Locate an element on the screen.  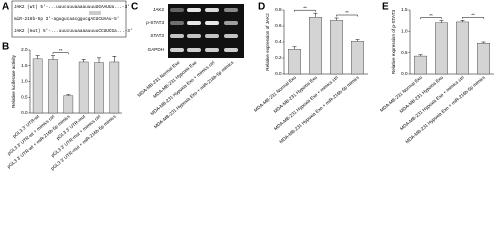
sequence-row: miR-216b-5p 3'-agugucaacggucgACUCUAAu-5' is located at coordinates (66, 19).